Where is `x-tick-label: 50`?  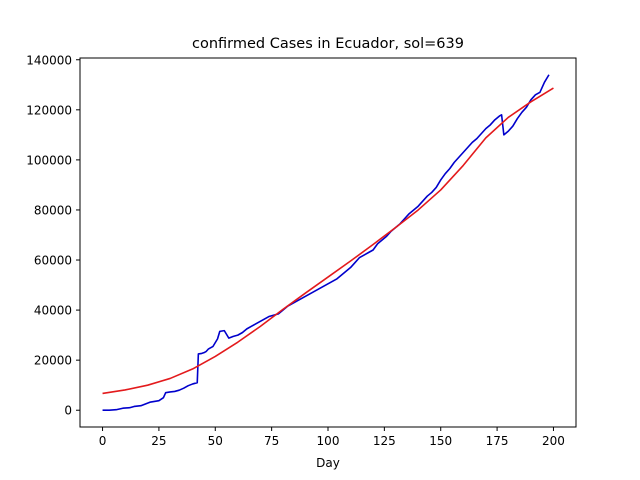 x-tick-label: 50 is located at coordinates (215, 441).